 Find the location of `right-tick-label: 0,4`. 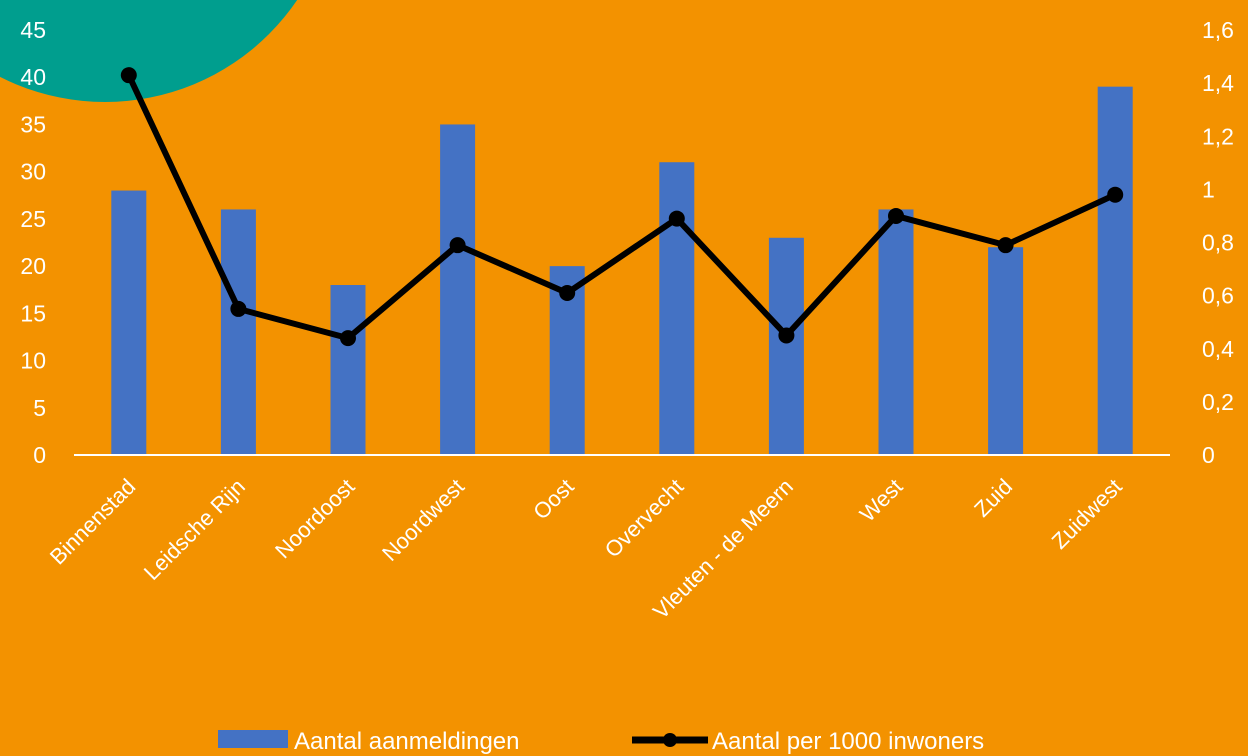

right-tick-label: 0,4 is located at coordinates (1218, 349).